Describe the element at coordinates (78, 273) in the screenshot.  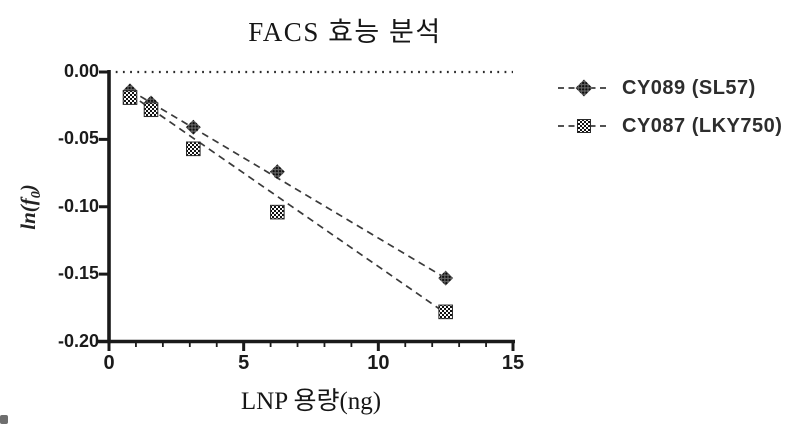
I see `y-tick-label: -0.15` at that location.